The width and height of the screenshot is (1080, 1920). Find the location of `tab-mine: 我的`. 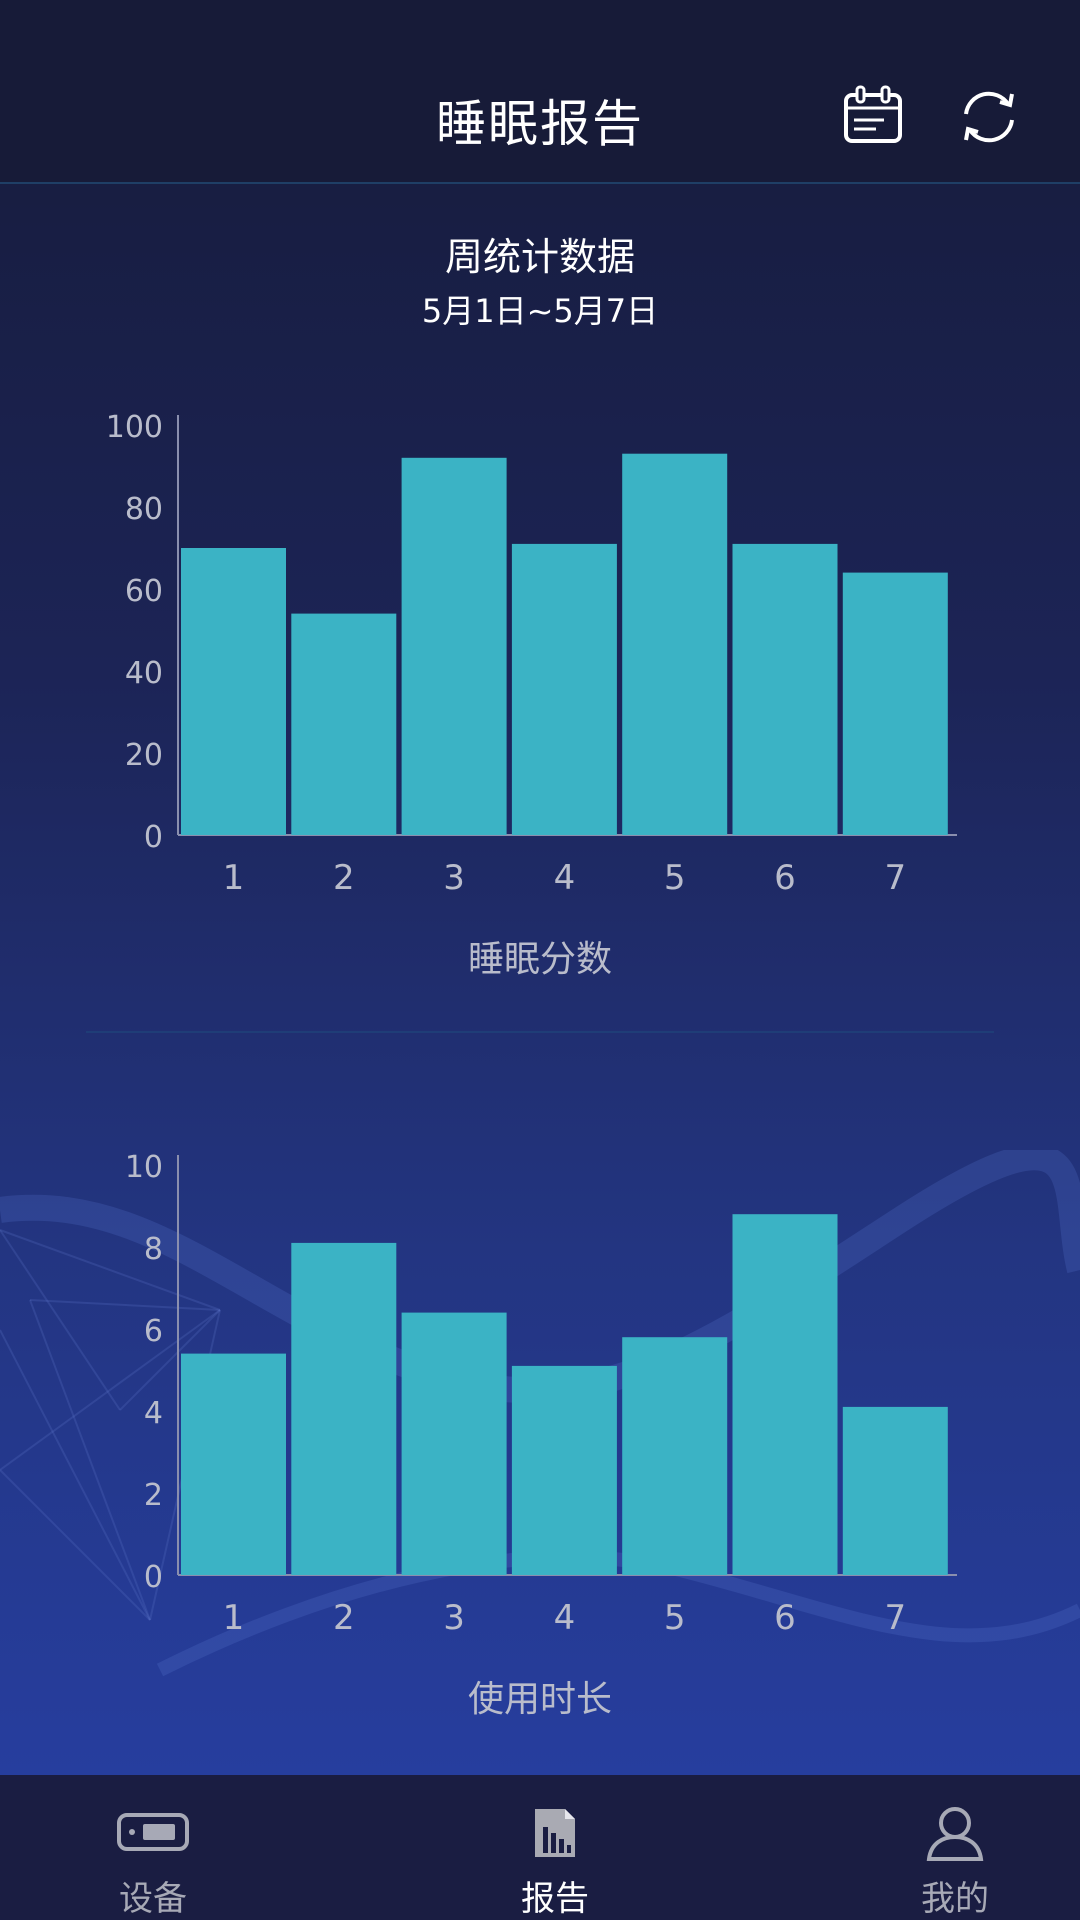

tab-mine: 我的 is located at coordinates (955, 1847).